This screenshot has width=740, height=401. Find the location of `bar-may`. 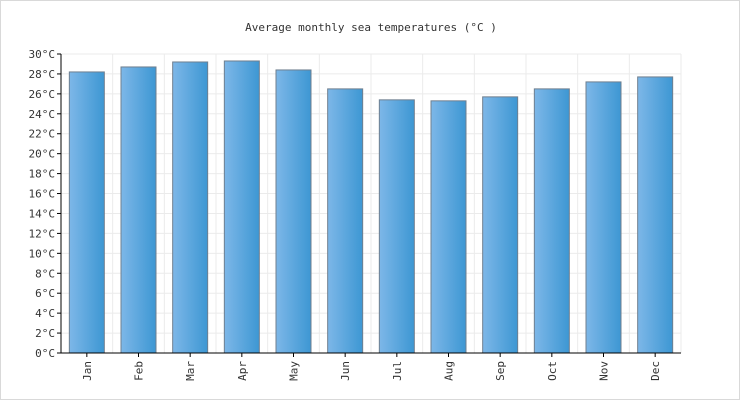

bar-may is located at coordinates (293, 211).